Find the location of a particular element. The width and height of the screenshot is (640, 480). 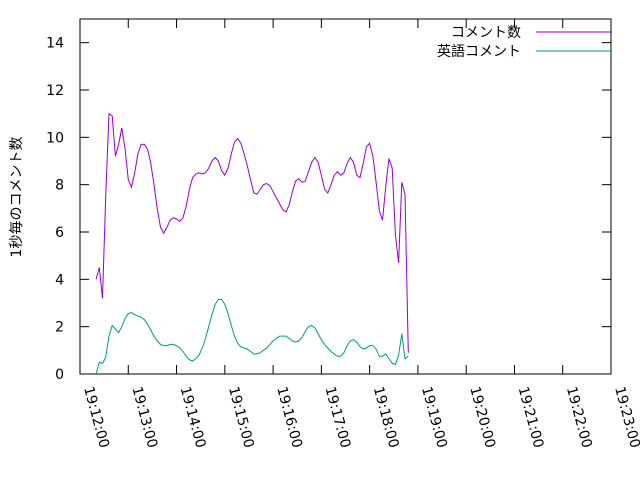

x-tick-label: 19:22:00 is located at coordinates (579, 417).